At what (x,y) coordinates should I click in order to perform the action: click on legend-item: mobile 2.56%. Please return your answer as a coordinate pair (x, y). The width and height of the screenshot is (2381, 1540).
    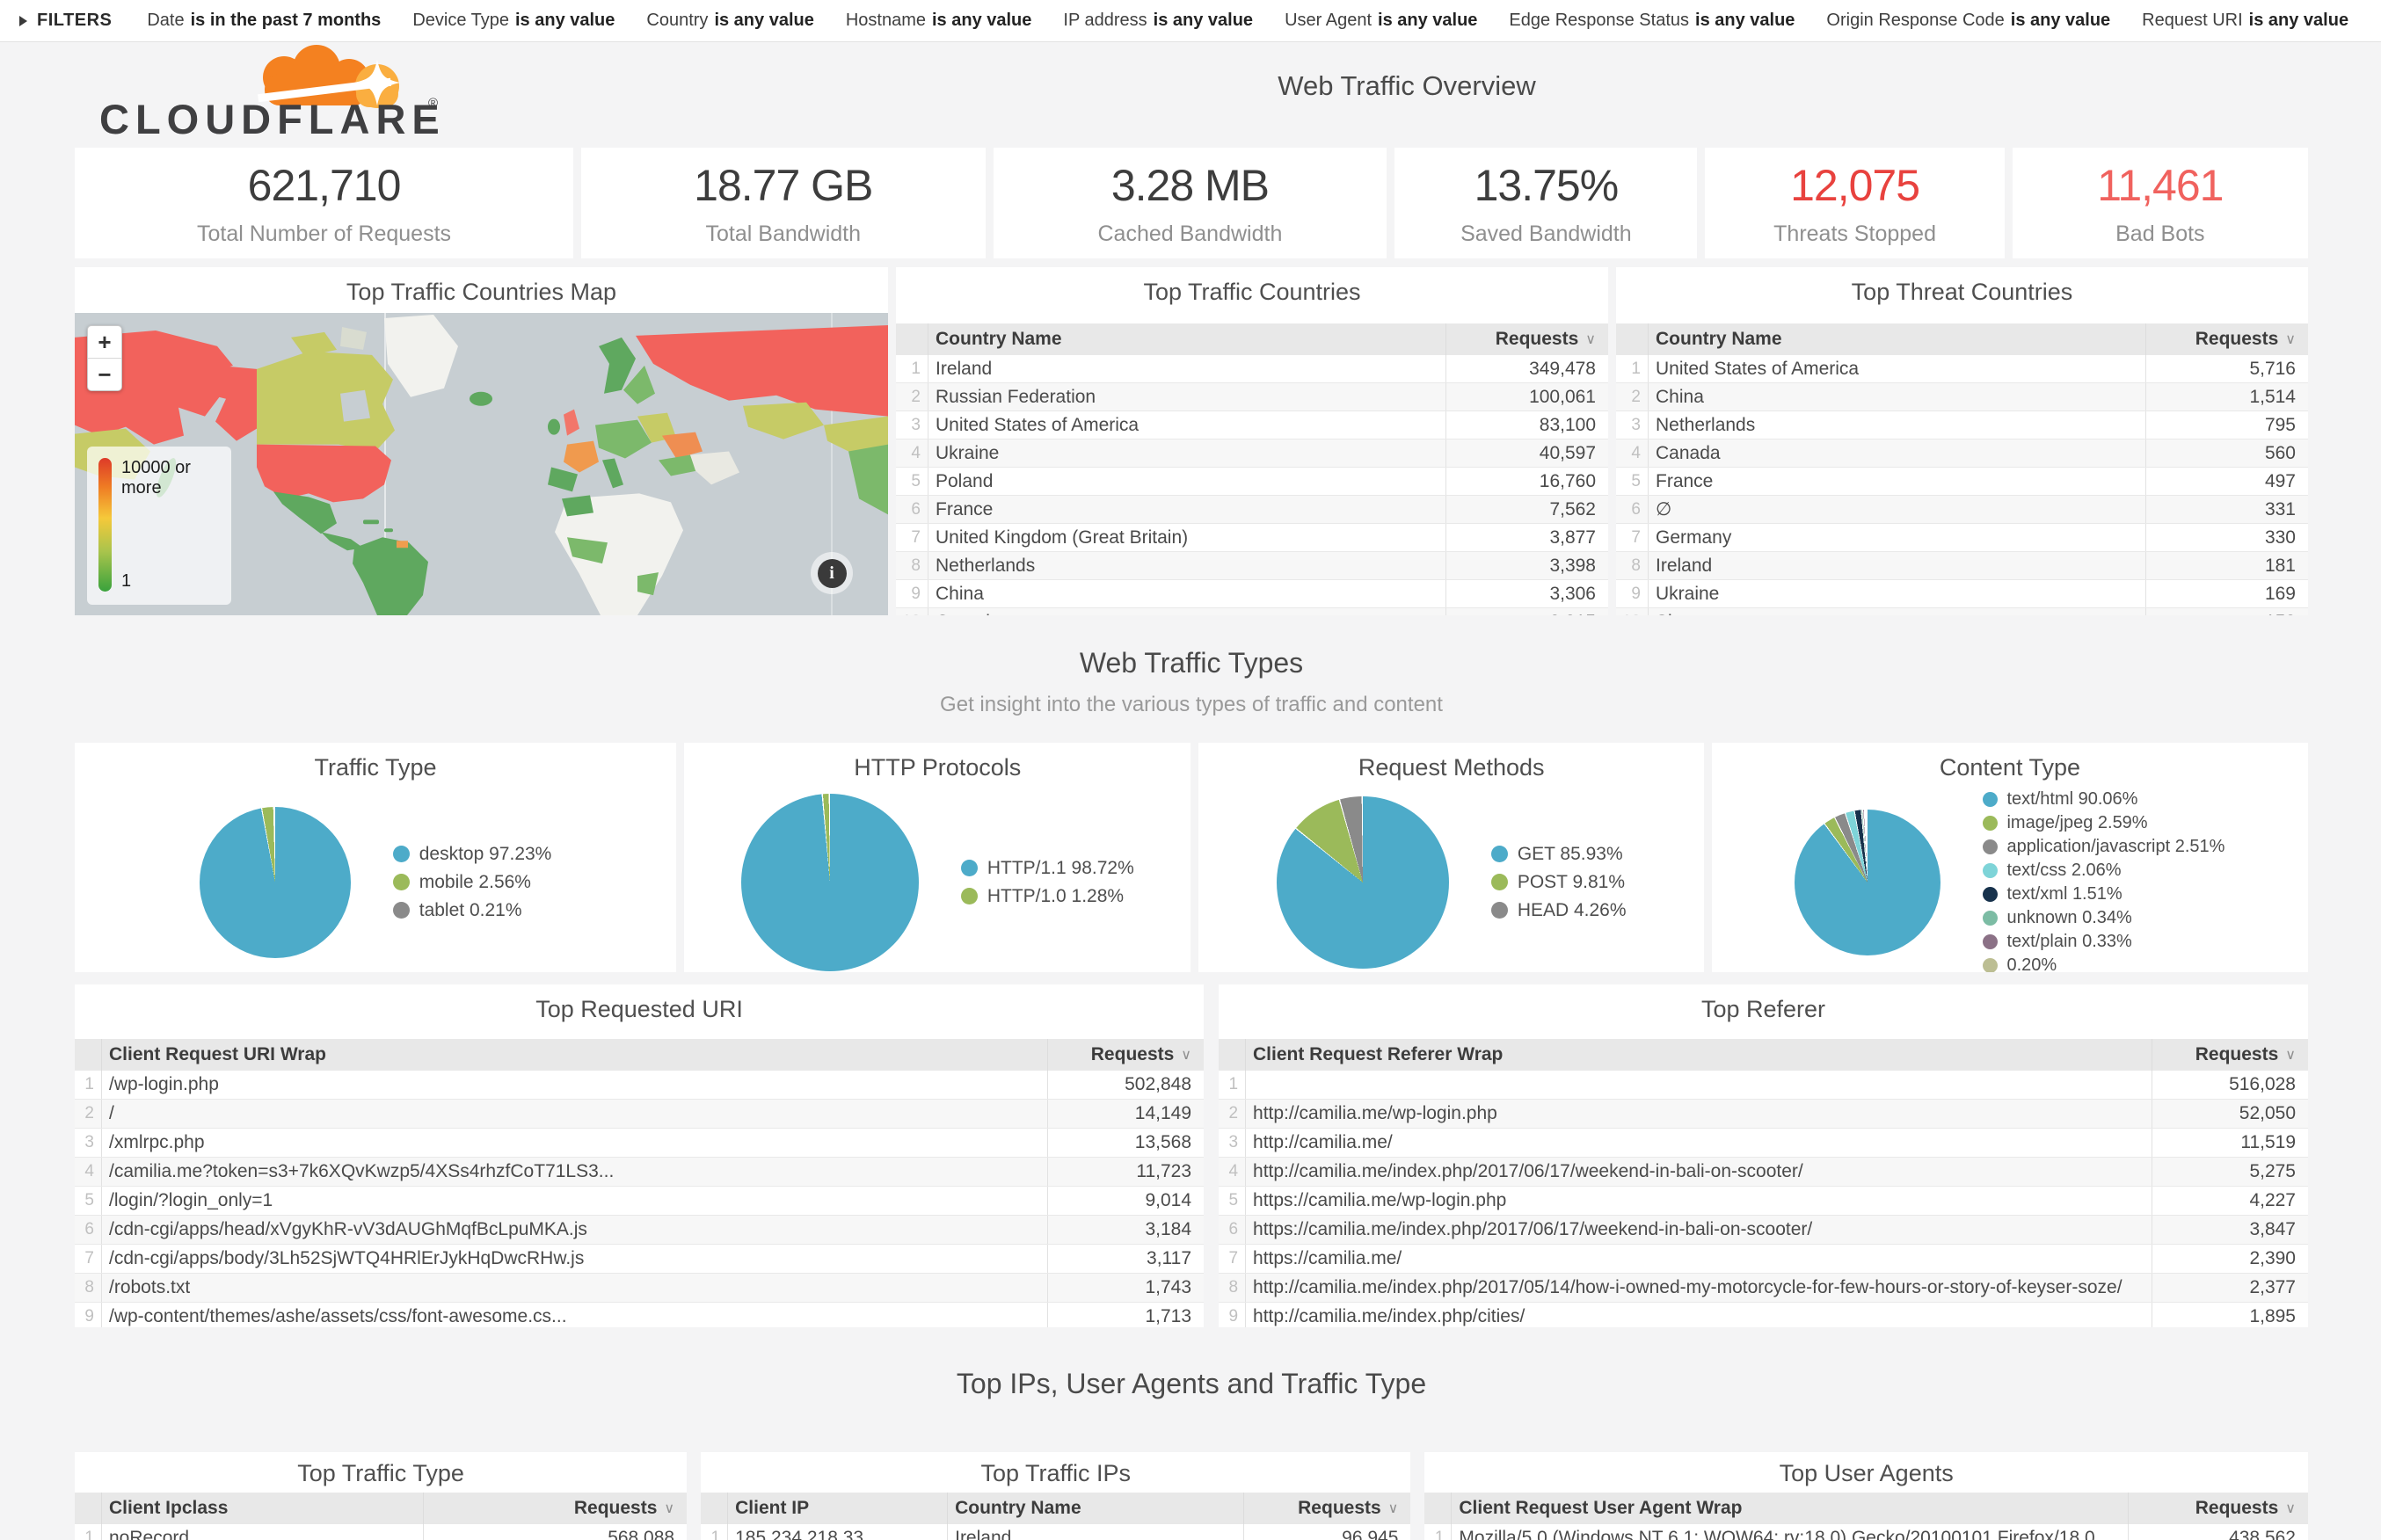
    Looking at the image, I should click on (472, 882).